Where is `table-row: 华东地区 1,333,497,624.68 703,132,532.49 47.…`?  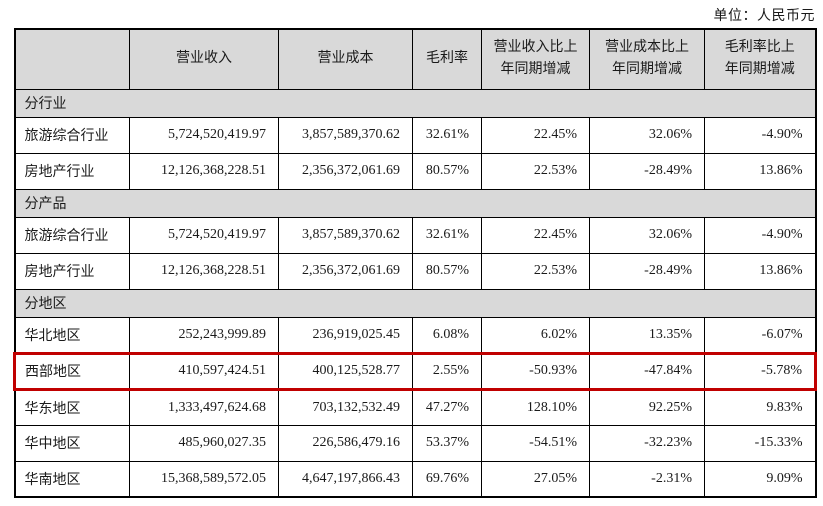
table-row: 华东地区 1,333,497,624.68 703,132,532.49 47.… is located at coordinates (415, 407).